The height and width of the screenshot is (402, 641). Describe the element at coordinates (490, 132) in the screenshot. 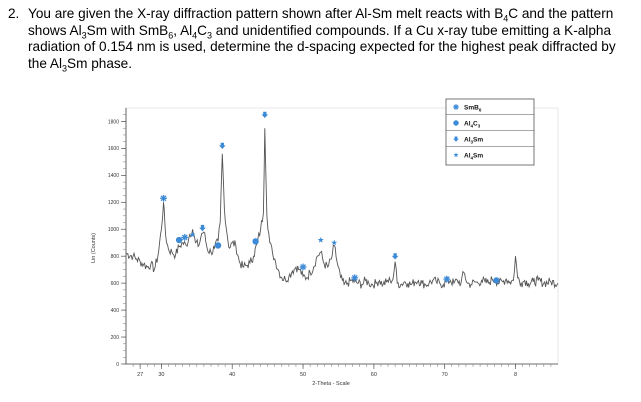

I see `legend-box` at that location.